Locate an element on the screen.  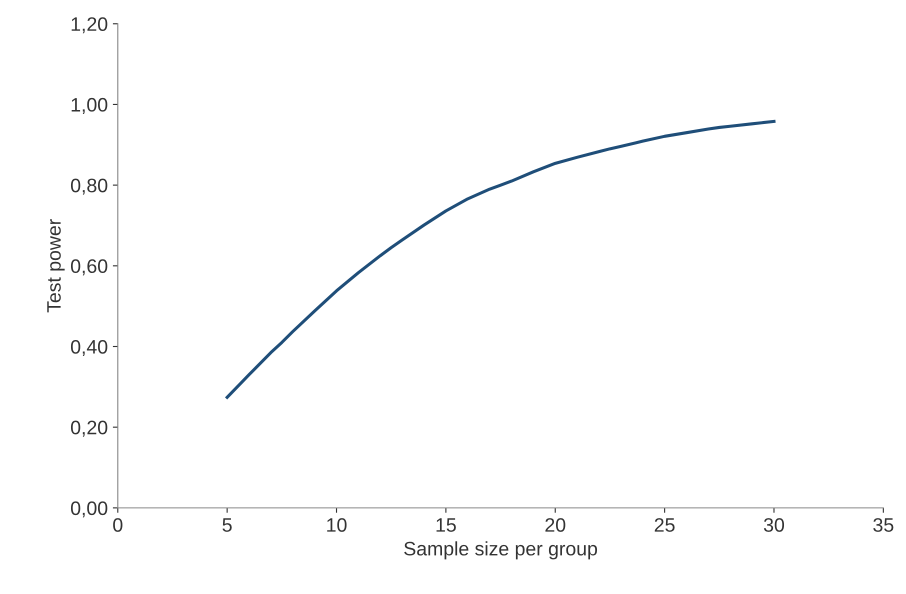
x-axis-title: Sample size per group is located at coordinates (501, 550).